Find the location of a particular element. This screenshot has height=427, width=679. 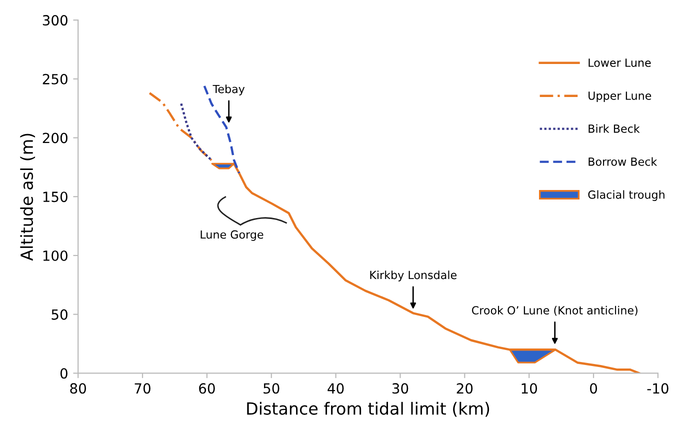

annotation: Lune Gorge is located at coordinates (232, 235).